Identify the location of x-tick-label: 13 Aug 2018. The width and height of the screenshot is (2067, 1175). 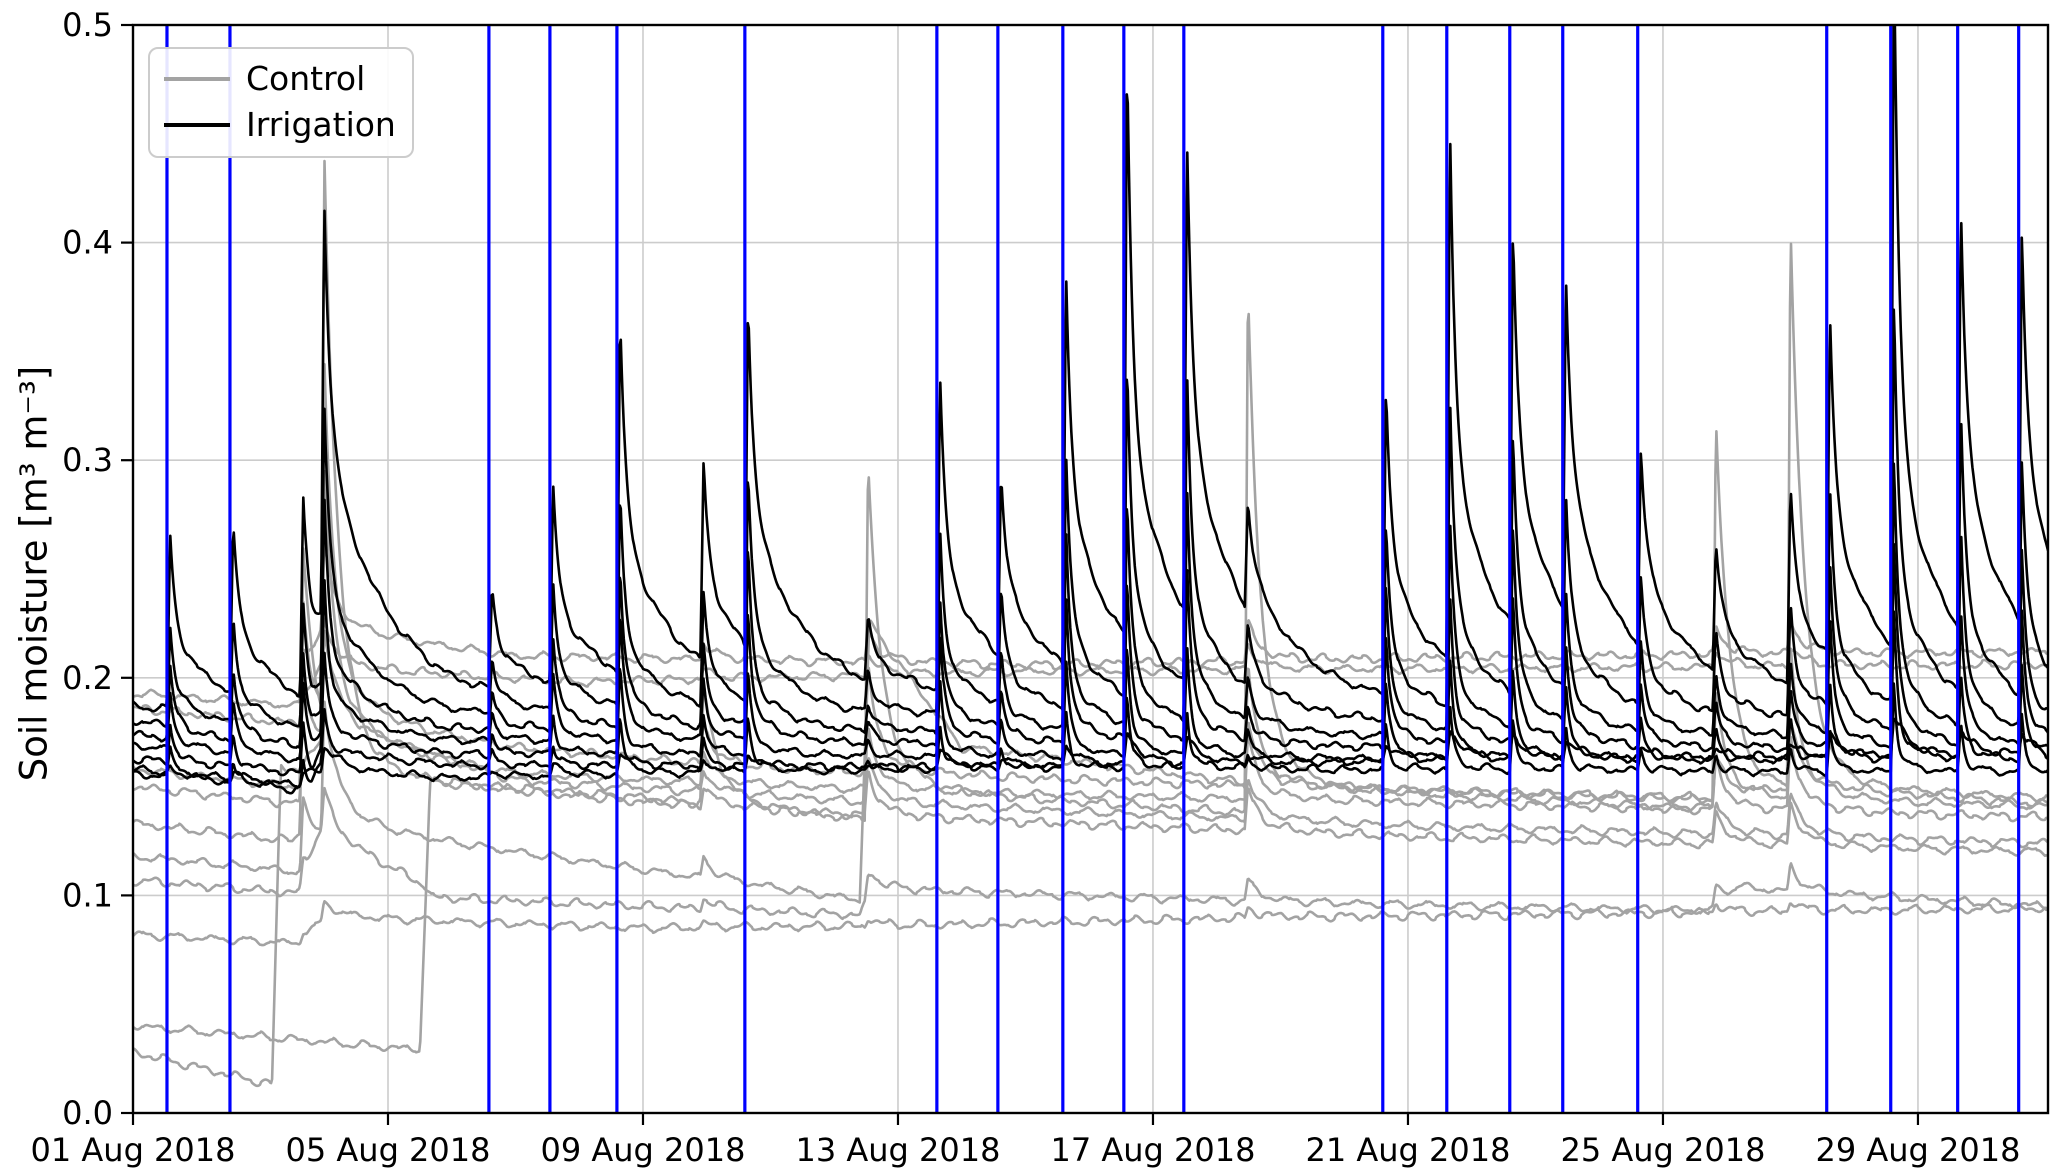
(897, 1150).